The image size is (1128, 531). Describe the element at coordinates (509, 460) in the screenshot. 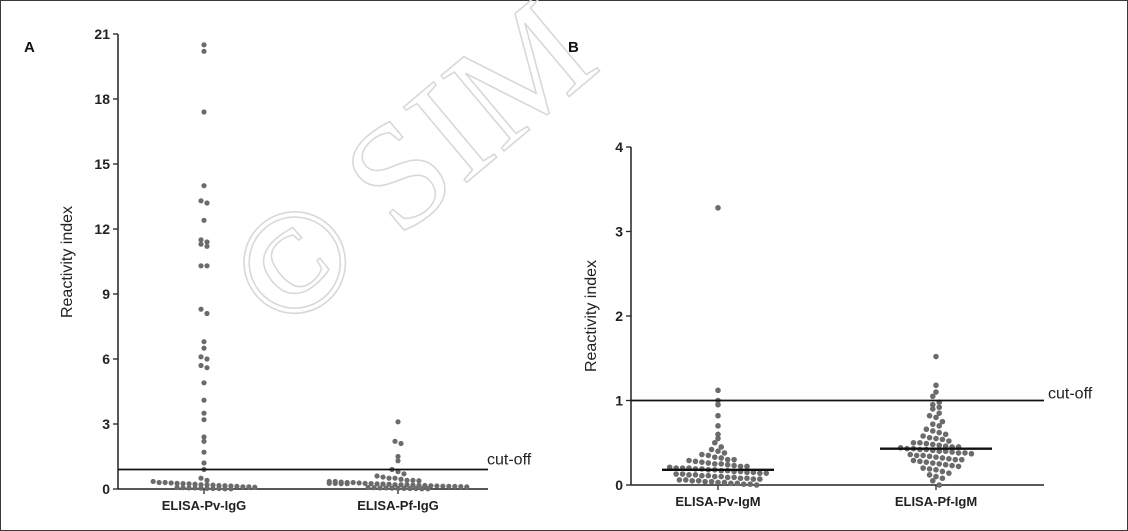

I see `cutoff-label: cut-off` at that location.